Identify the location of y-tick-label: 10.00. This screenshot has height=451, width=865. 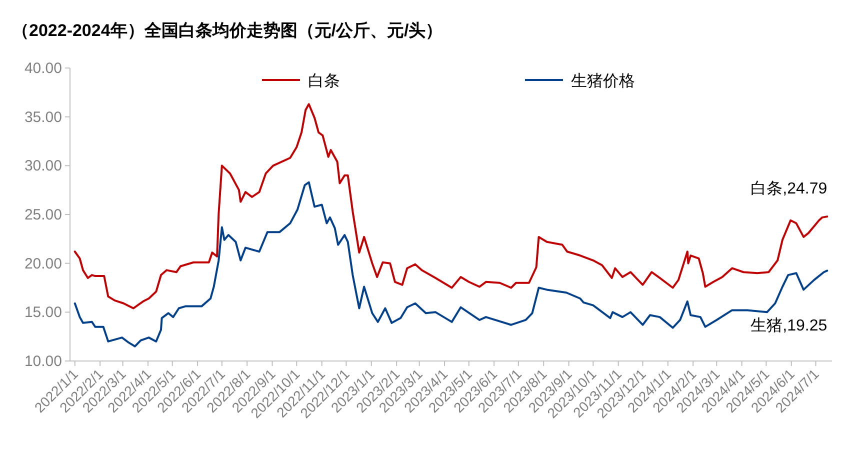
(43, 361).